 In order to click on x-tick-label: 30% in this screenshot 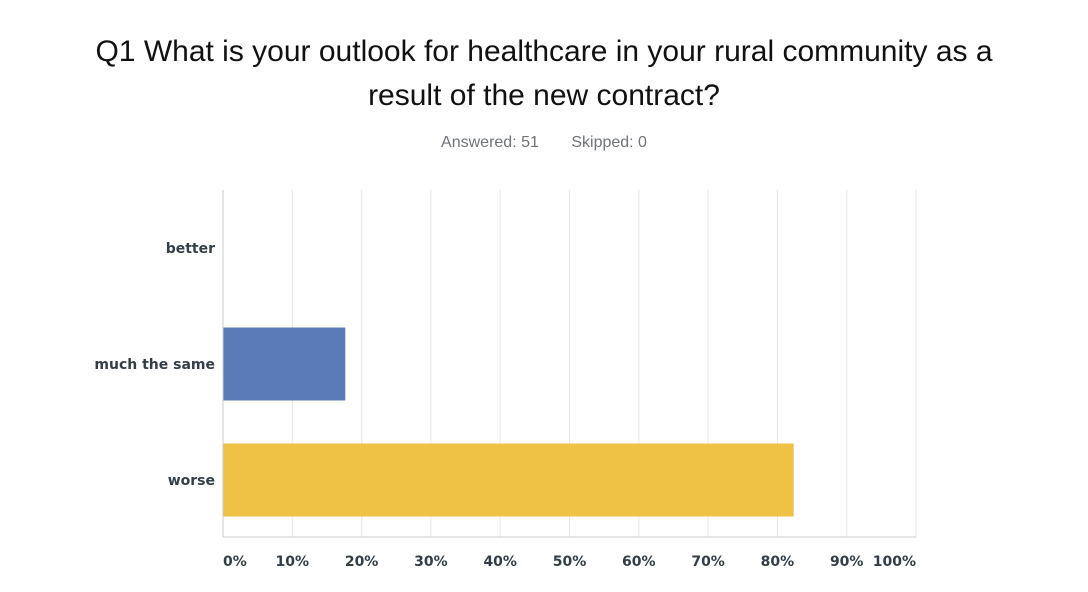, I will do `click(431, 562)`.